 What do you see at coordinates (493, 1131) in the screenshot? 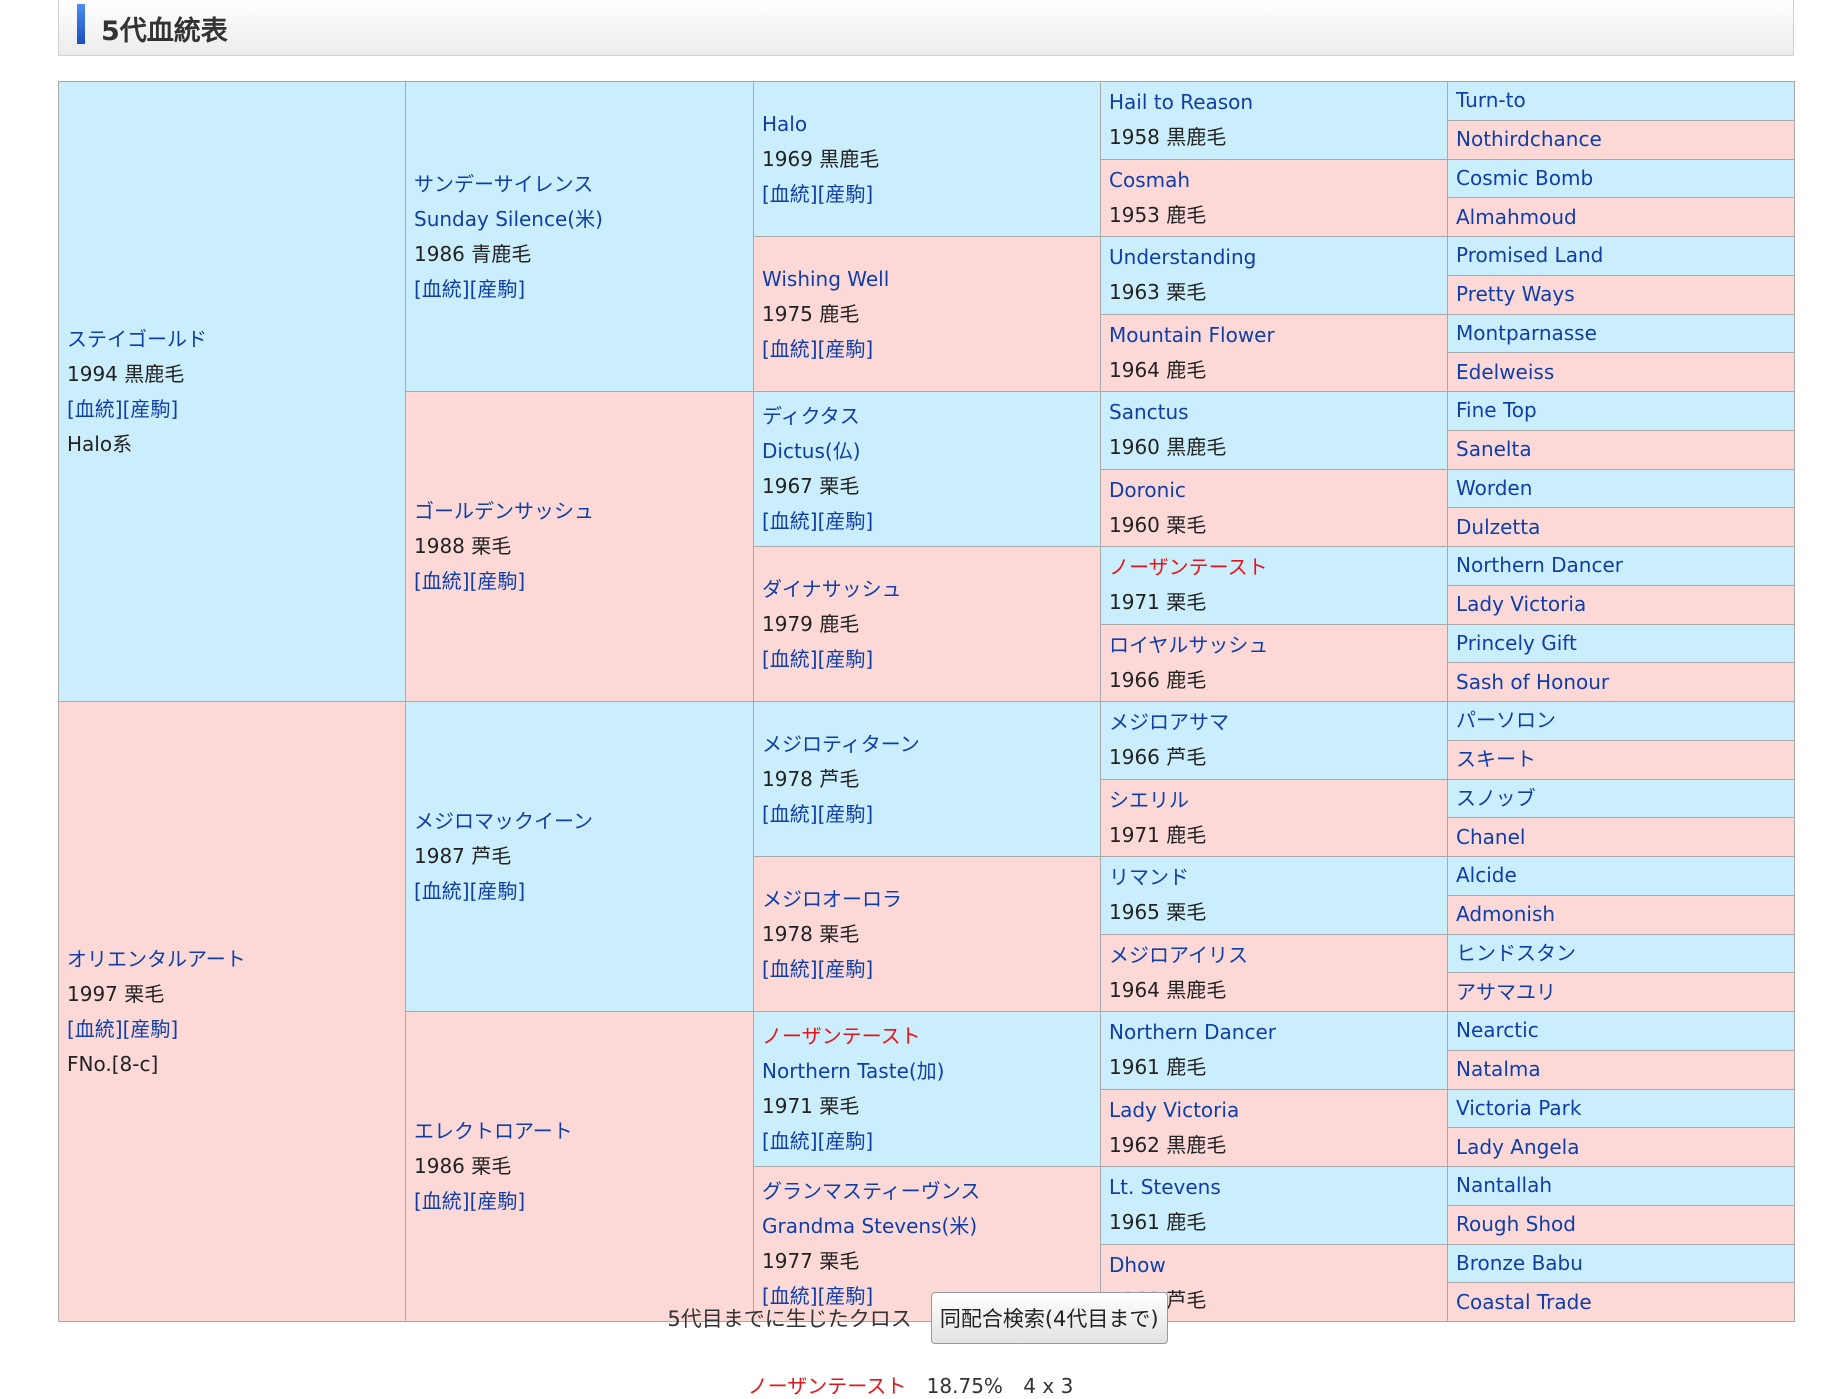
I see `ancestor-name-link: エレクトロアート` at bounding box center [493, 1131].